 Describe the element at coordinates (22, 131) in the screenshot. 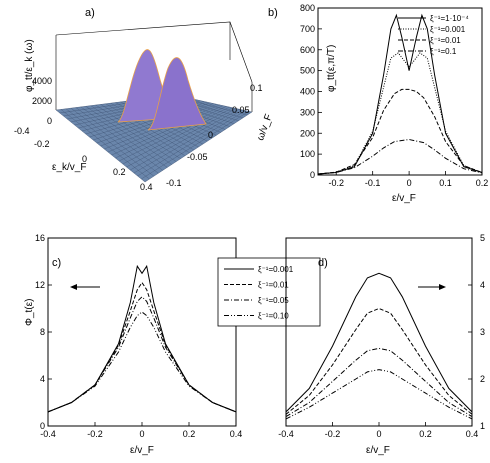

I see `x-tick: -0.4` at that location.